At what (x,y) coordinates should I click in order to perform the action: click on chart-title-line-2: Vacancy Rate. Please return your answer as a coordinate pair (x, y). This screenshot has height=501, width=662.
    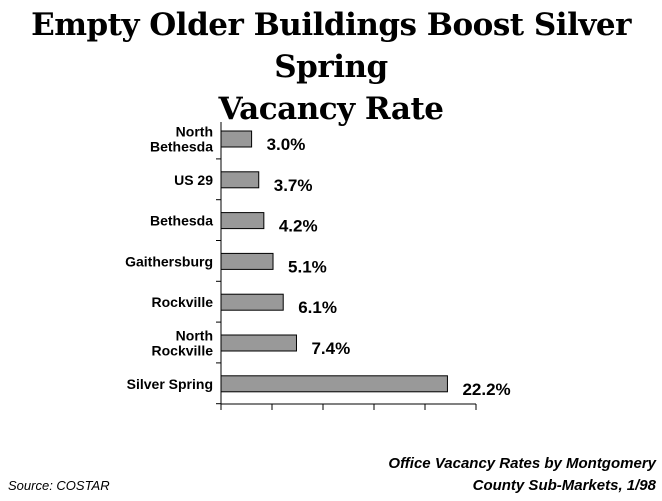
    Looking at the image, I should click on (331, 109).